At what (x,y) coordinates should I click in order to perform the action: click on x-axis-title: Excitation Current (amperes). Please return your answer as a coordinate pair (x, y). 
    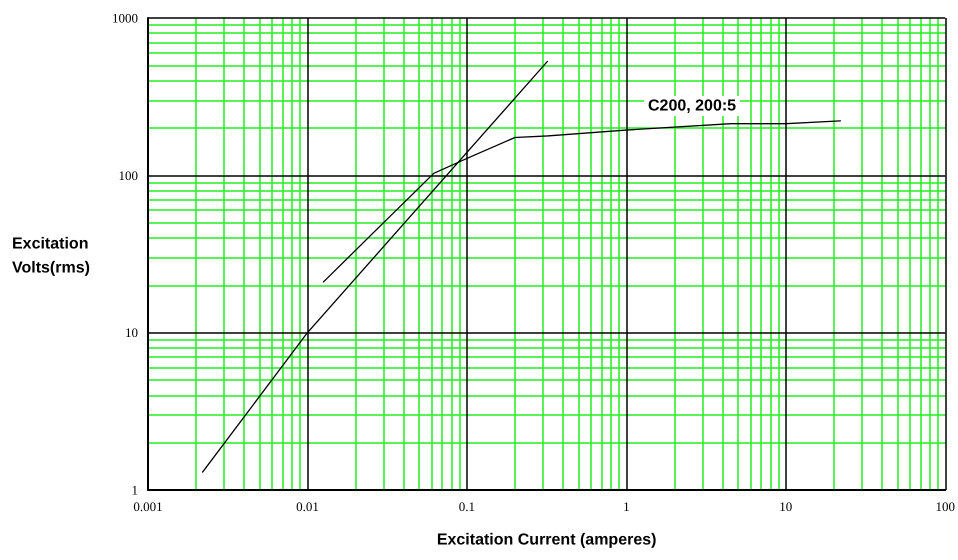
    Looking at the image, I should click on (546, 540).